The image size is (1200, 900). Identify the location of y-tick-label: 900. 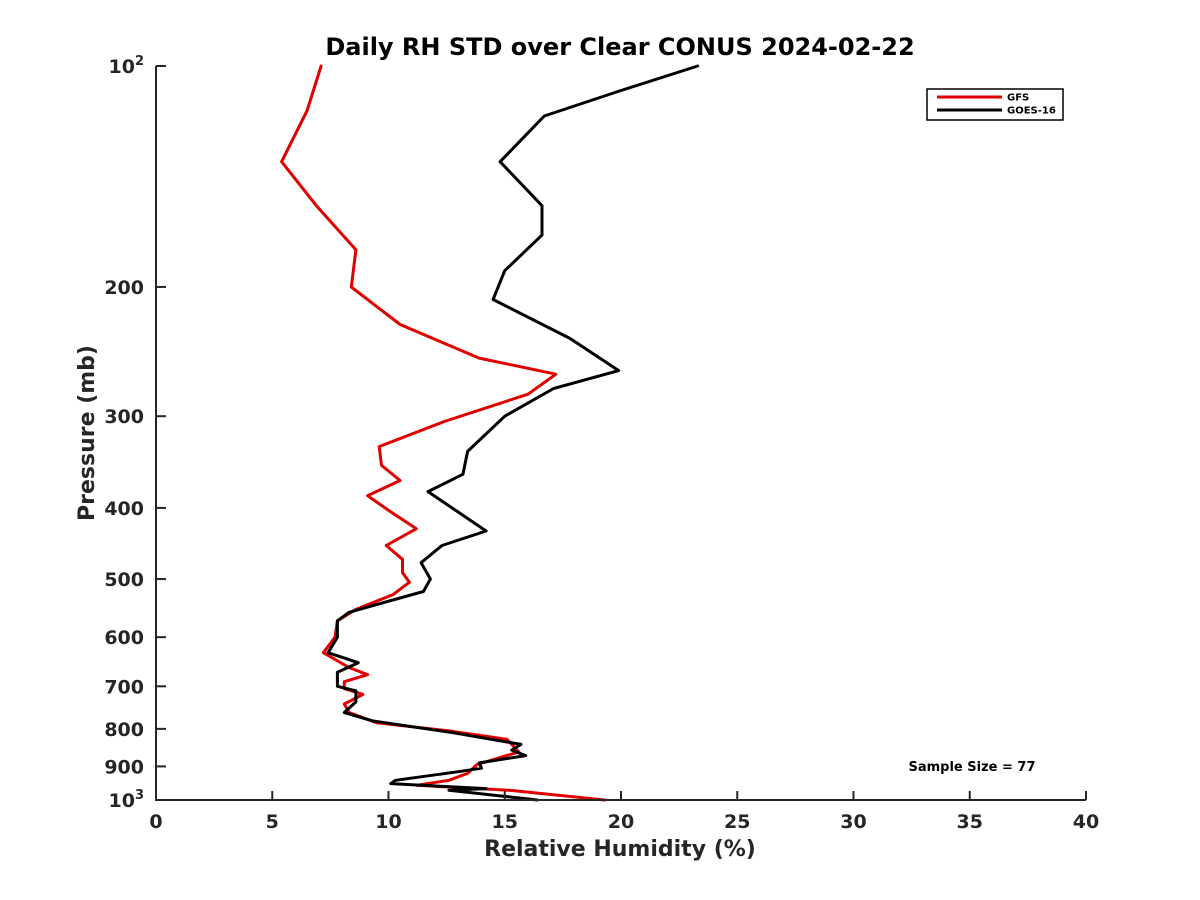
(124, 767).